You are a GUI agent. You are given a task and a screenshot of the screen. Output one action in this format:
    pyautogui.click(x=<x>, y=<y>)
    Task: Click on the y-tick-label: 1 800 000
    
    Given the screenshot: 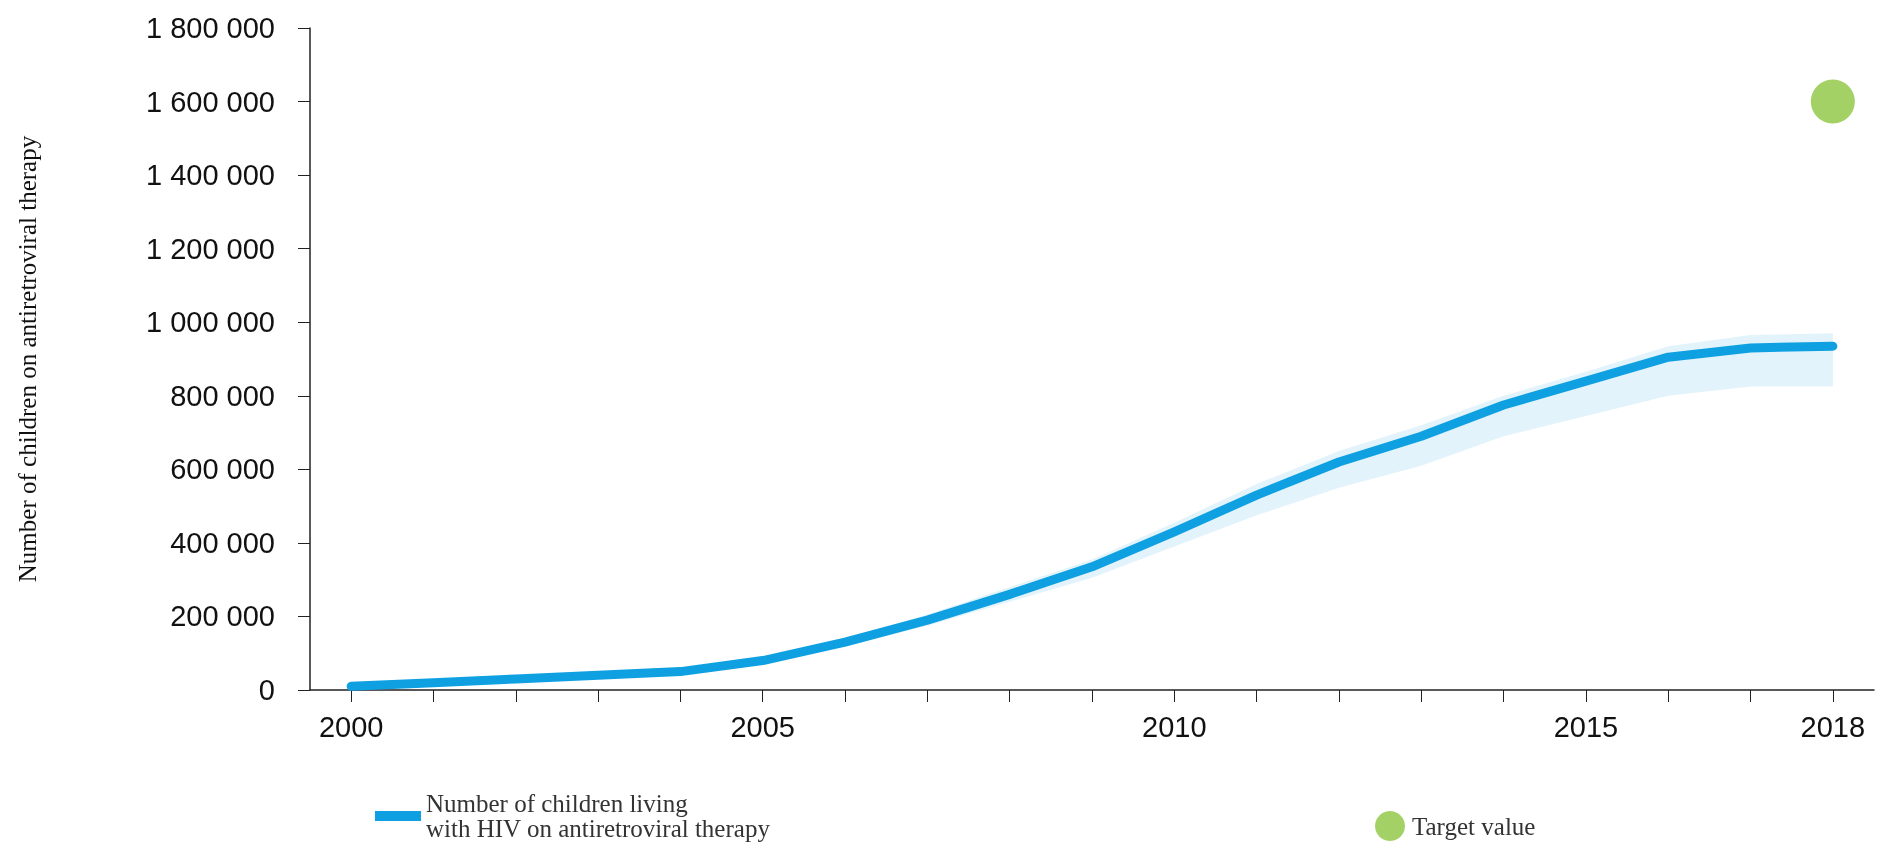 What is the action you would take?
    pyautogui.click(x=210, y=28)
    